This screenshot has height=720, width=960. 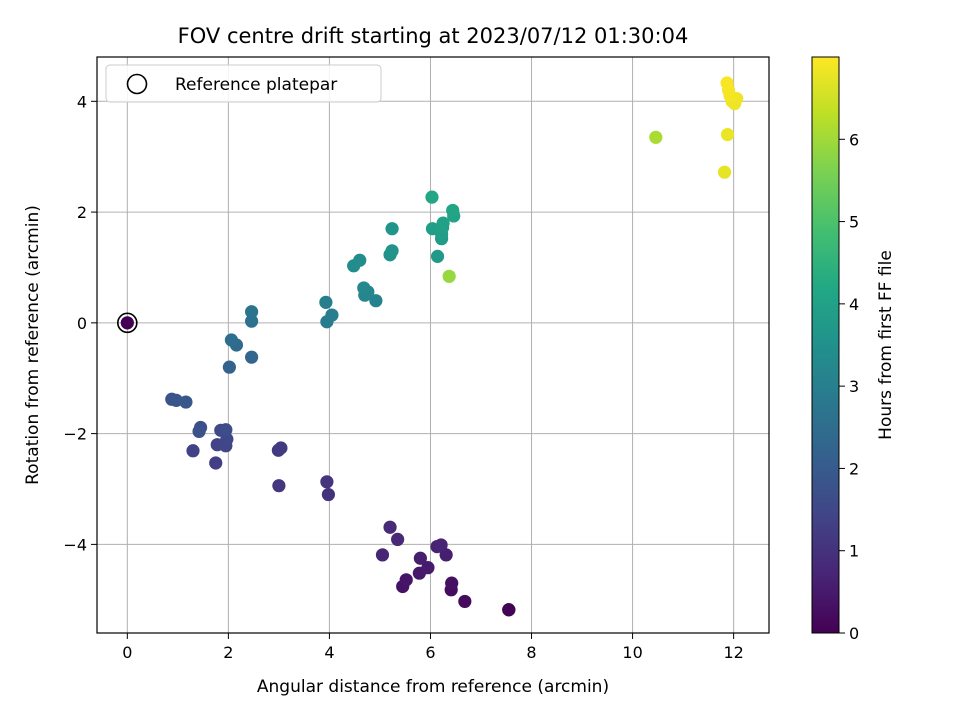 What do you see at coordinates (854, 468) in the screenshot?
I see `colorbar-tick-label: 2` at bounding box center [854, 468].